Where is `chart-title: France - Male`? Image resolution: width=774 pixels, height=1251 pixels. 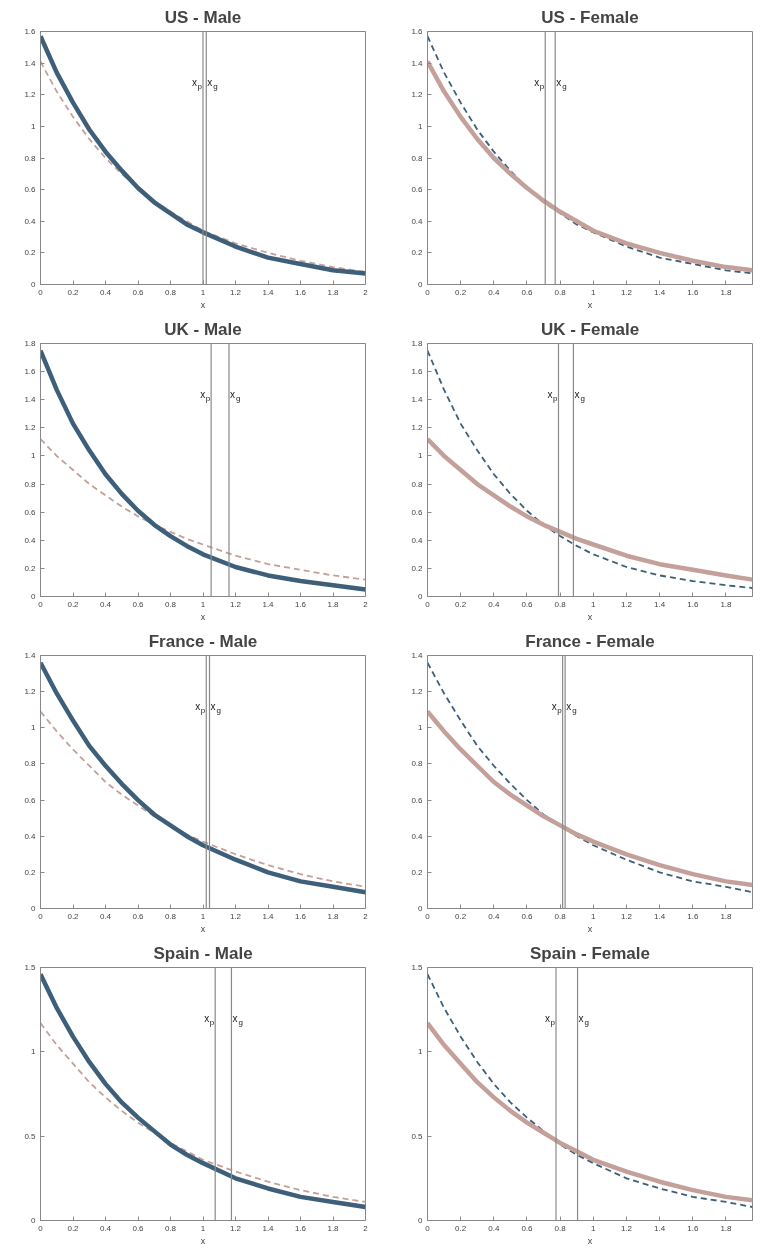 chart-title: France - Male is located at coordinates (203, 641).